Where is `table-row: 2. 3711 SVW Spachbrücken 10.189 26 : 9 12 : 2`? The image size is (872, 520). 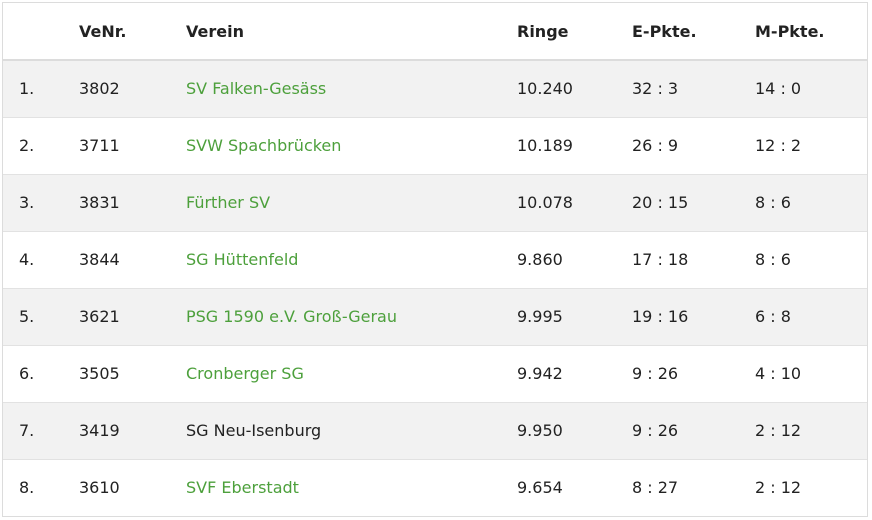 table-row: 2. 3711 SVW Spachbrücken 10.189 26 : 9 12 : 2 is located at coordinates (435, 145).